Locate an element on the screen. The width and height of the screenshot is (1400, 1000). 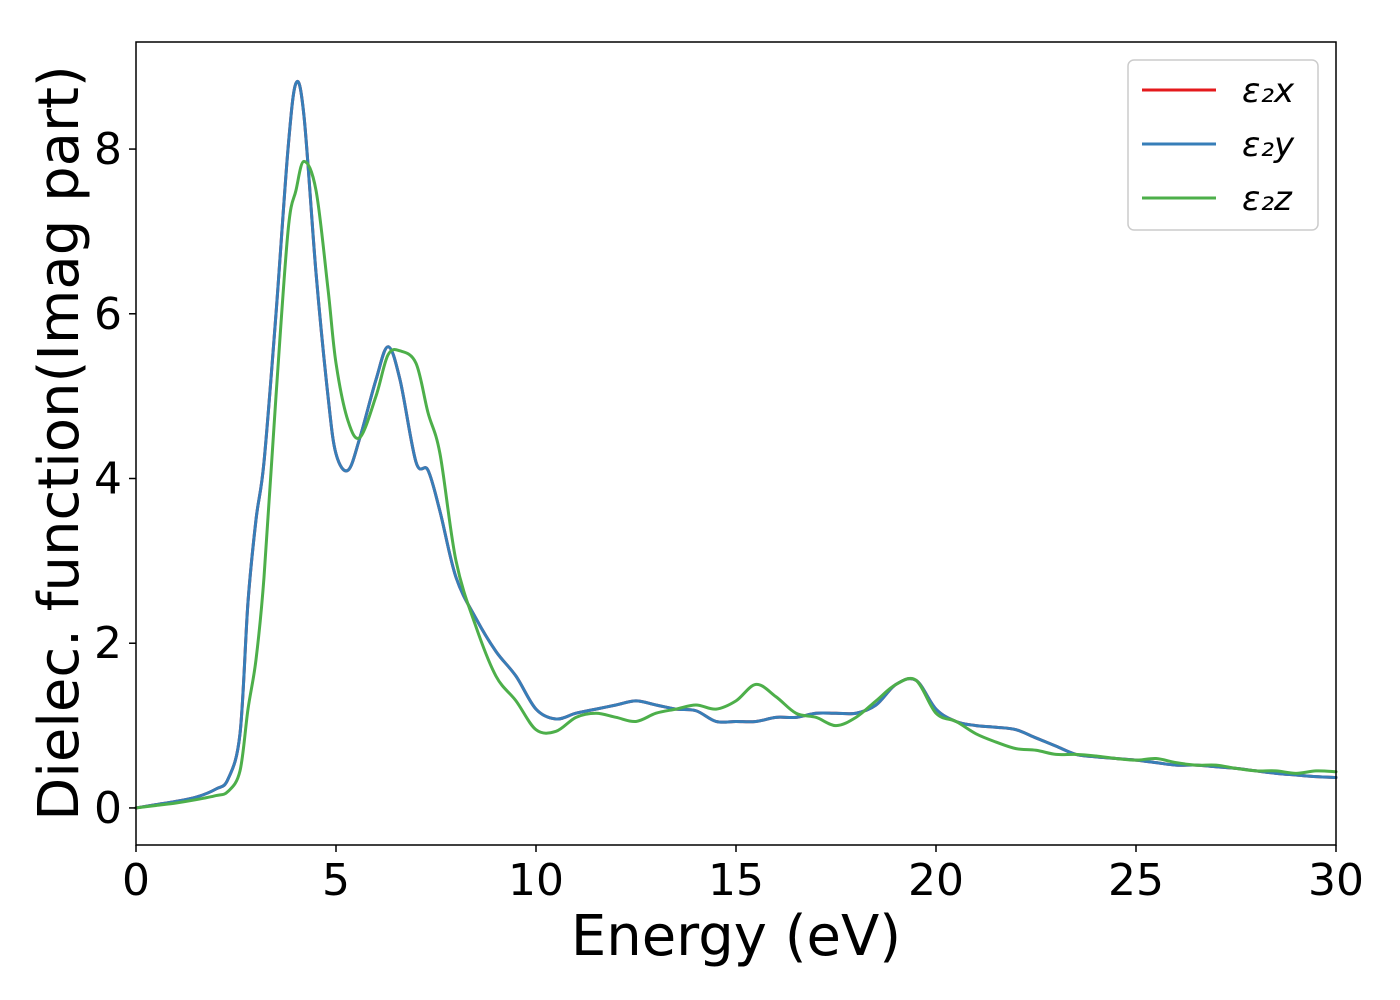
legend: ε₂x ε₂y ε₂z is located at coordinates (1223, 145).